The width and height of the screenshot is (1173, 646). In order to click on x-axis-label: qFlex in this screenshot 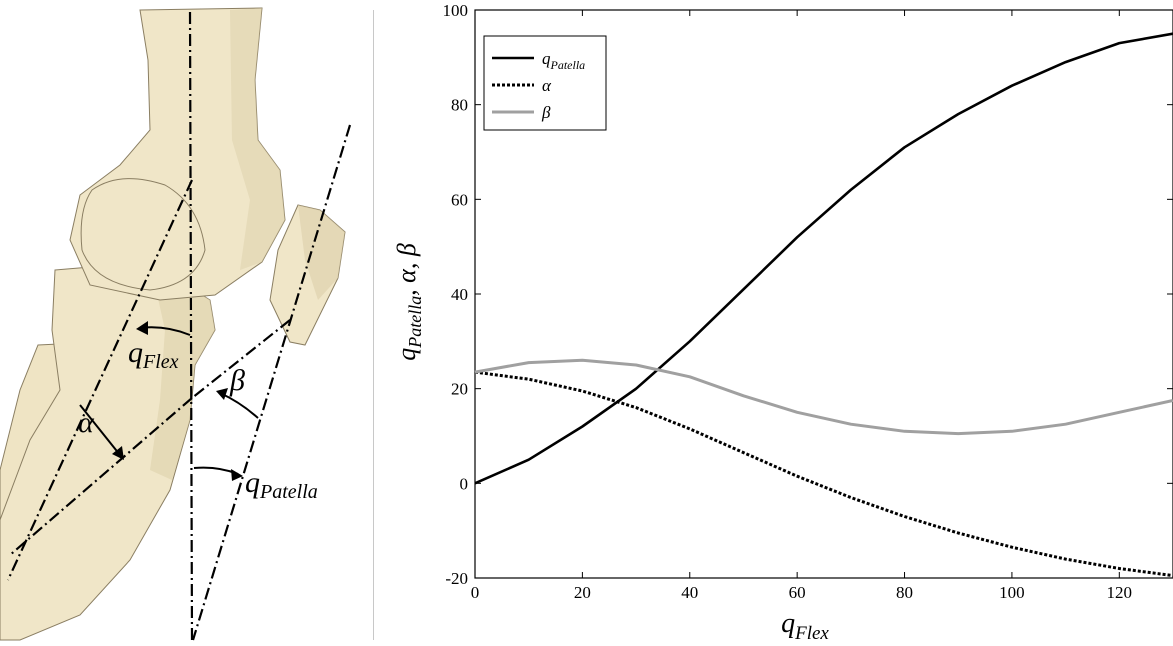, I will do `click(805, 626)`.